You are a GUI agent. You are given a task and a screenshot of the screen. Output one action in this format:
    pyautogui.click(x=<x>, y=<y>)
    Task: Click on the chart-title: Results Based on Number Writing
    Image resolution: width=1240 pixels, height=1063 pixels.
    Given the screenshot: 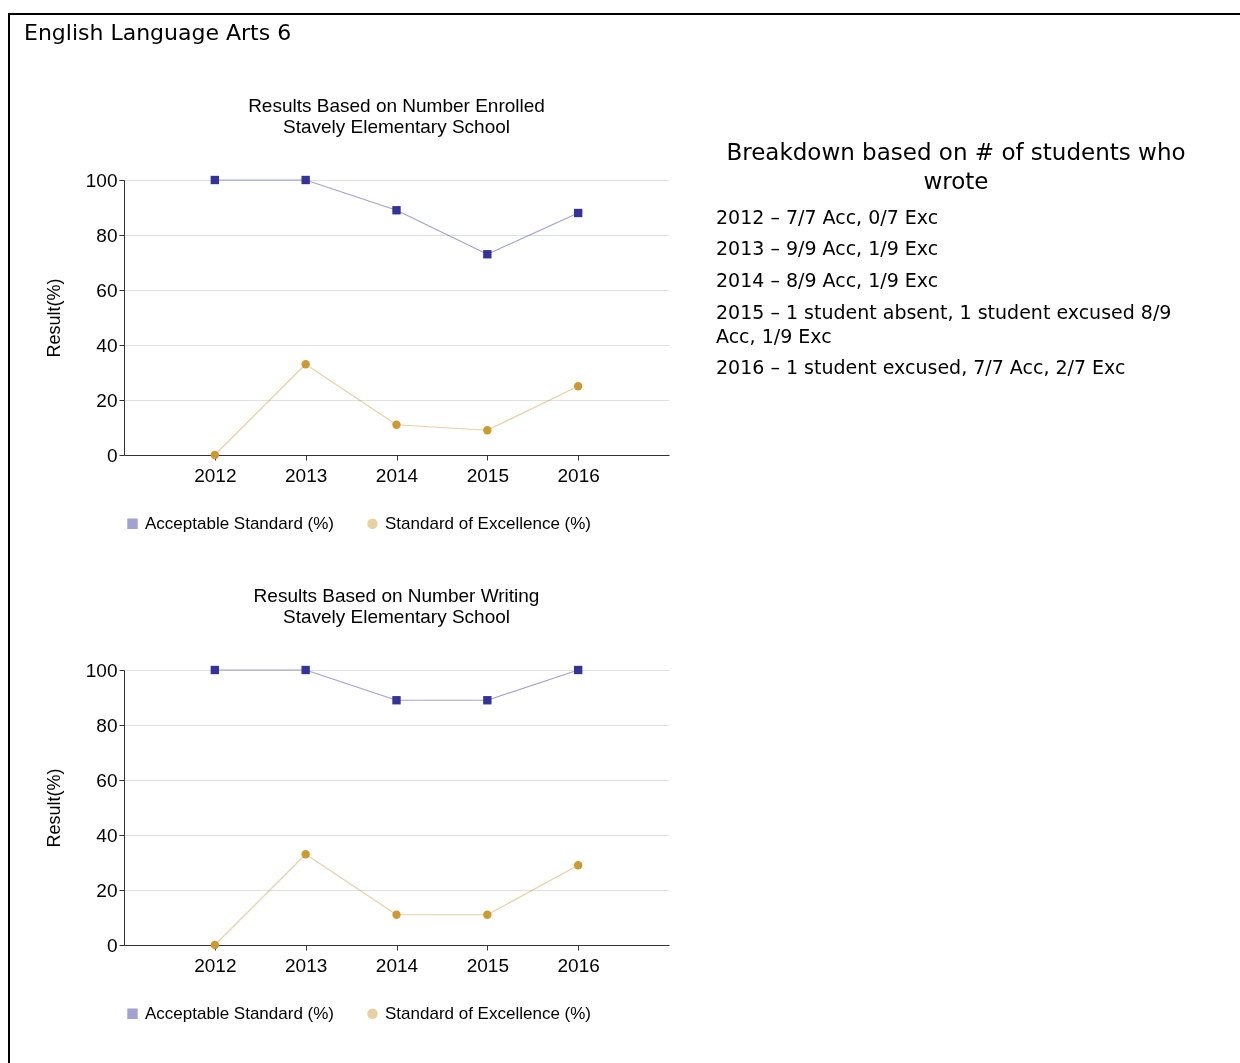 What is the action you would take?
    pyautogui.click(x=396, y=595)
    